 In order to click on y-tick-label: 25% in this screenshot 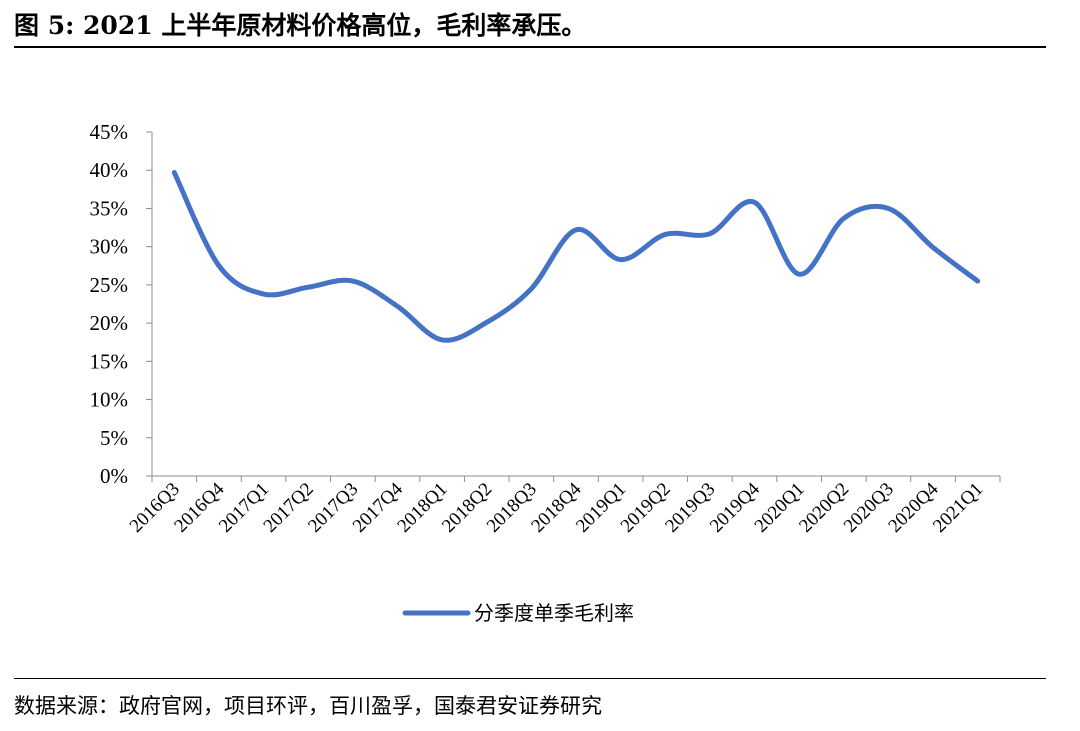, I will do `click(109, 285)`.